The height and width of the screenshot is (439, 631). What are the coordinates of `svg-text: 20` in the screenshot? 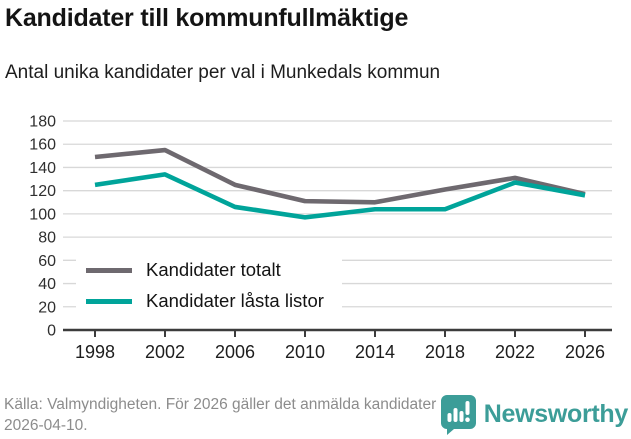 It's located at (47, 307).